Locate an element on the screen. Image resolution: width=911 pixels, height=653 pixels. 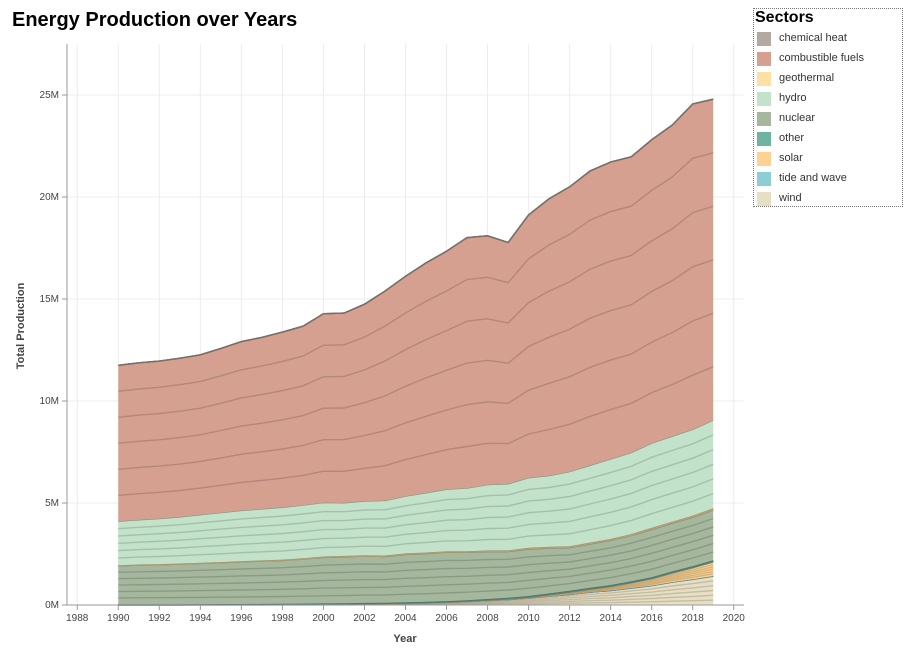
x-tick-label: 1994 is located at coordinates (200, 618).